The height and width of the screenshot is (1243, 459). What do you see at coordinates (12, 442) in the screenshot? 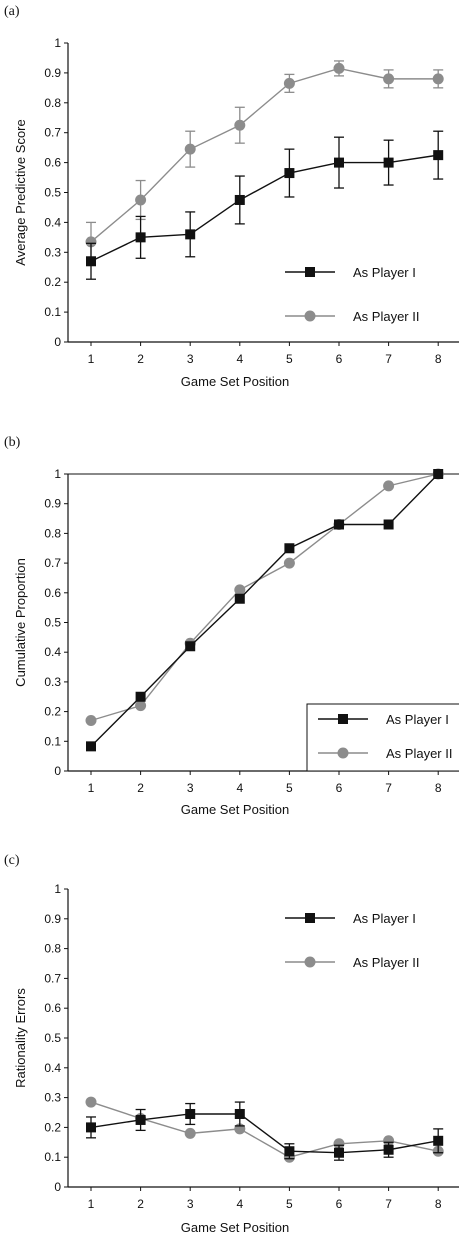
I see `panel-label: (b)` at bounding box center [12, 442].